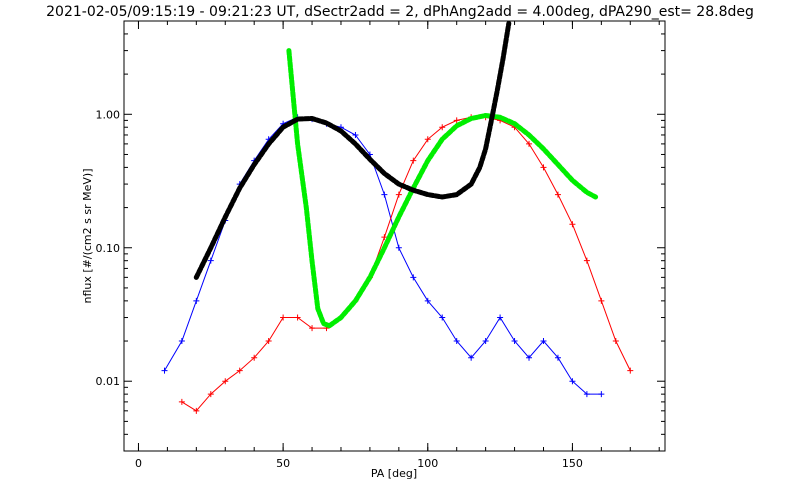 Image resolution: width=800 pixels, height=500 pixels. What do you see at coordinates (108, 381) in the screenshot?
I see `y-tick-label: 0.01` at bounding box center [108, 381].